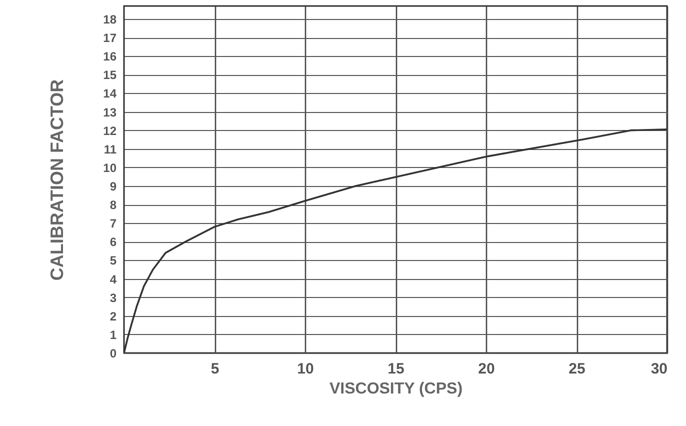  Describe the element at coordinates (305, 369) in the screenshot. I see `x-tick-label: 10` at that location.